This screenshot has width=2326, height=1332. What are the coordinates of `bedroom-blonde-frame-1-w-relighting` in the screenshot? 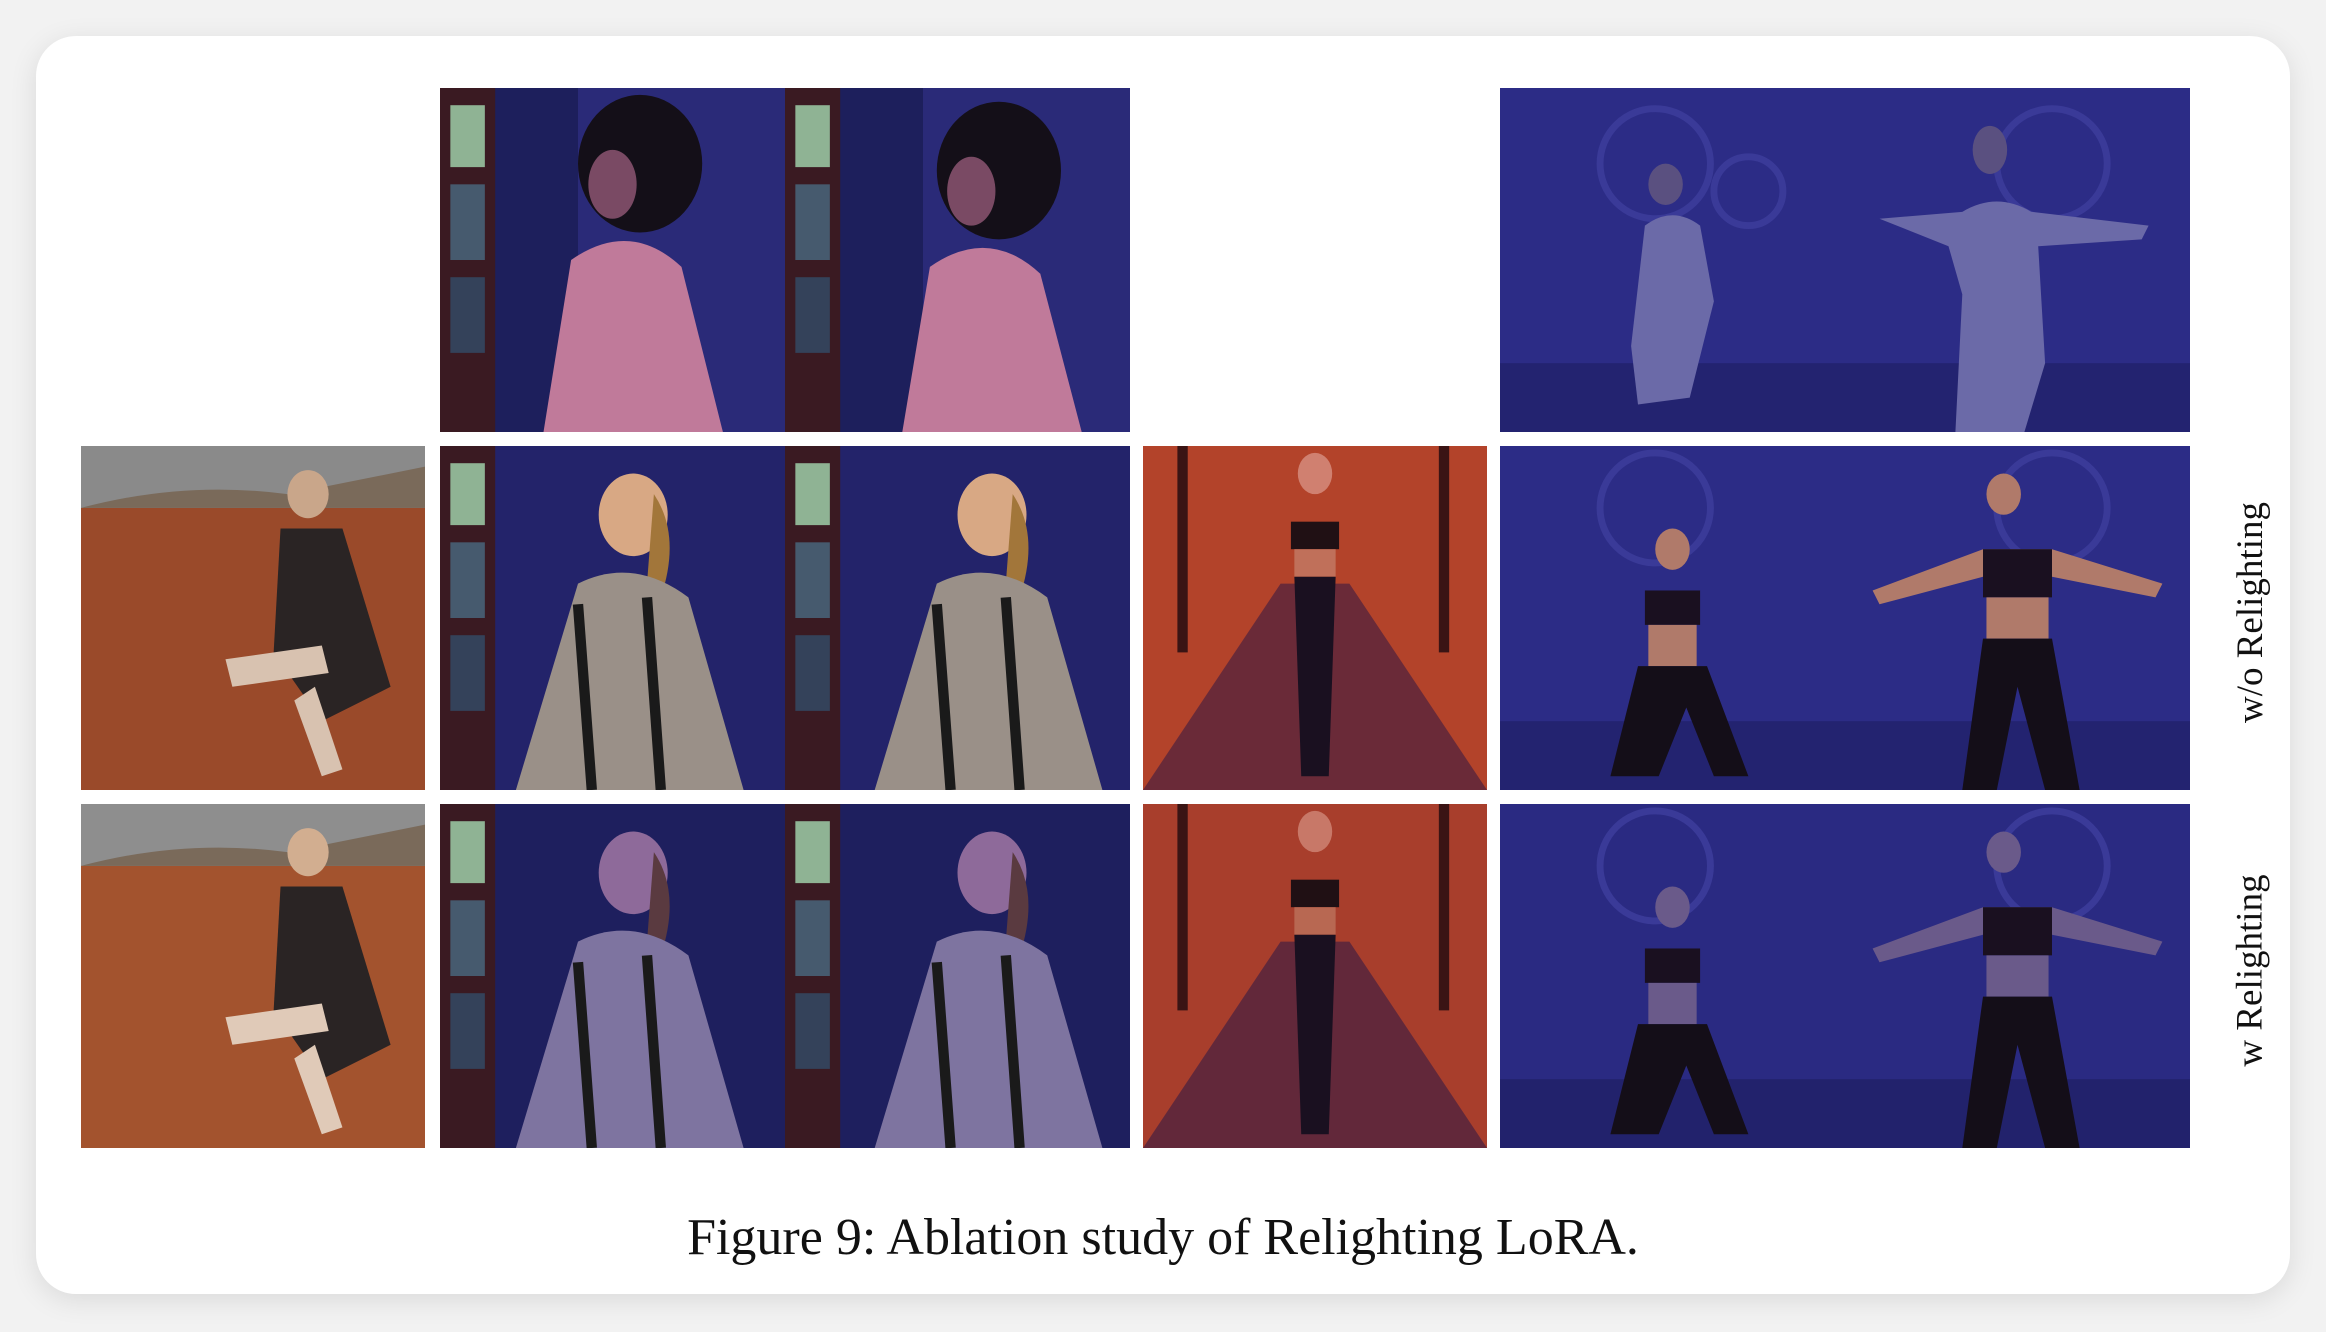 It's located at (612, 976).